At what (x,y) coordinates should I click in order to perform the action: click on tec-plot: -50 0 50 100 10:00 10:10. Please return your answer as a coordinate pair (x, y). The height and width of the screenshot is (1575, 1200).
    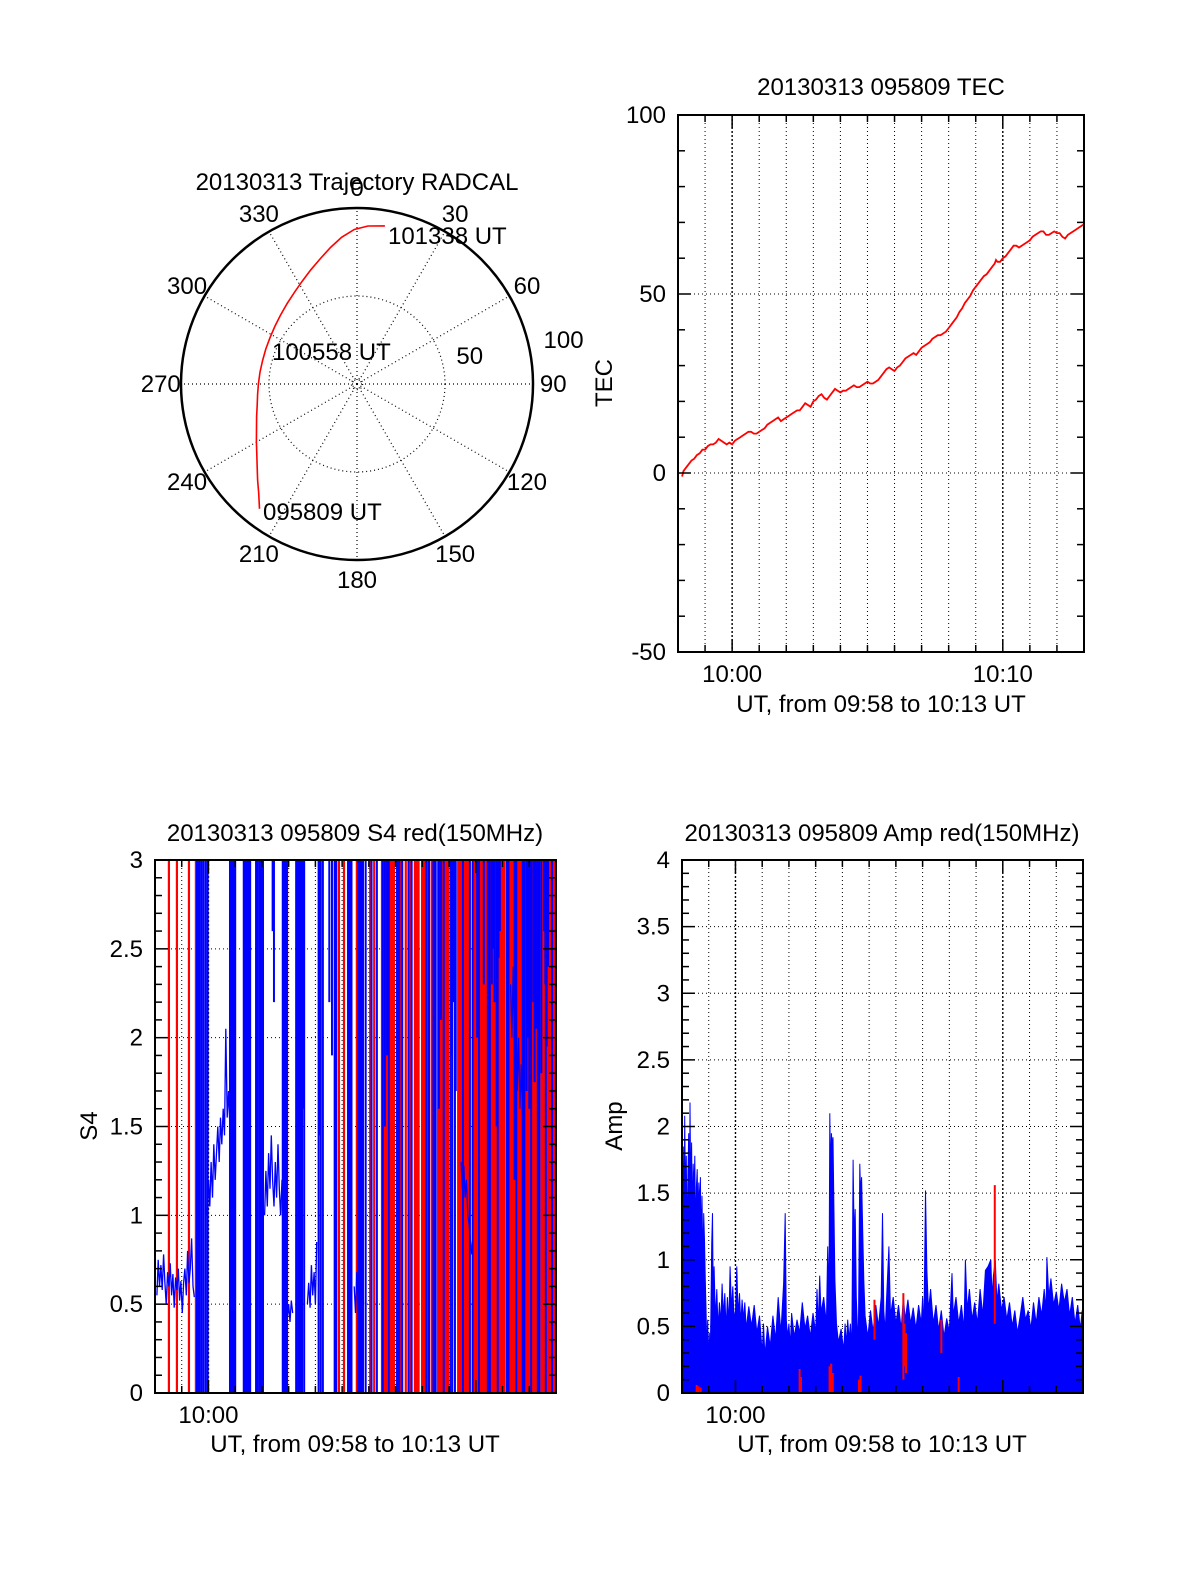
    Looking at the image, I should click on (855, 395).